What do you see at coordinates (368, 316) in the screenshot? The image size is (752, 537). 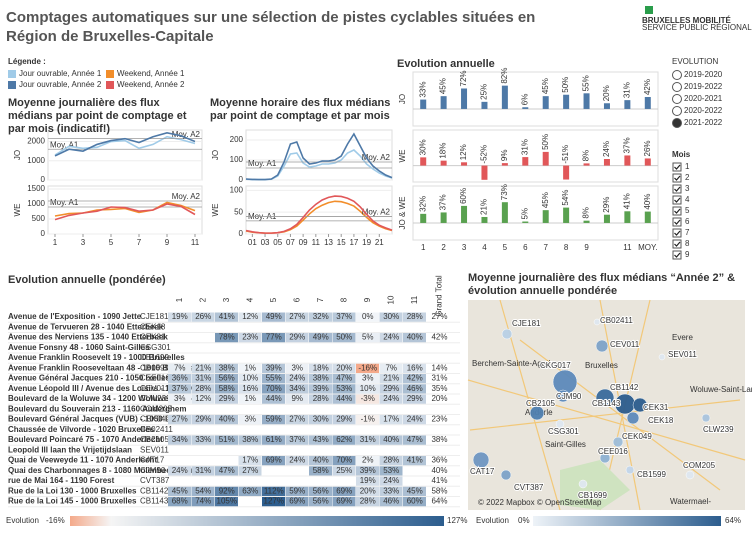 I see `cell-value: 0%` at bounding box center [368, 316].